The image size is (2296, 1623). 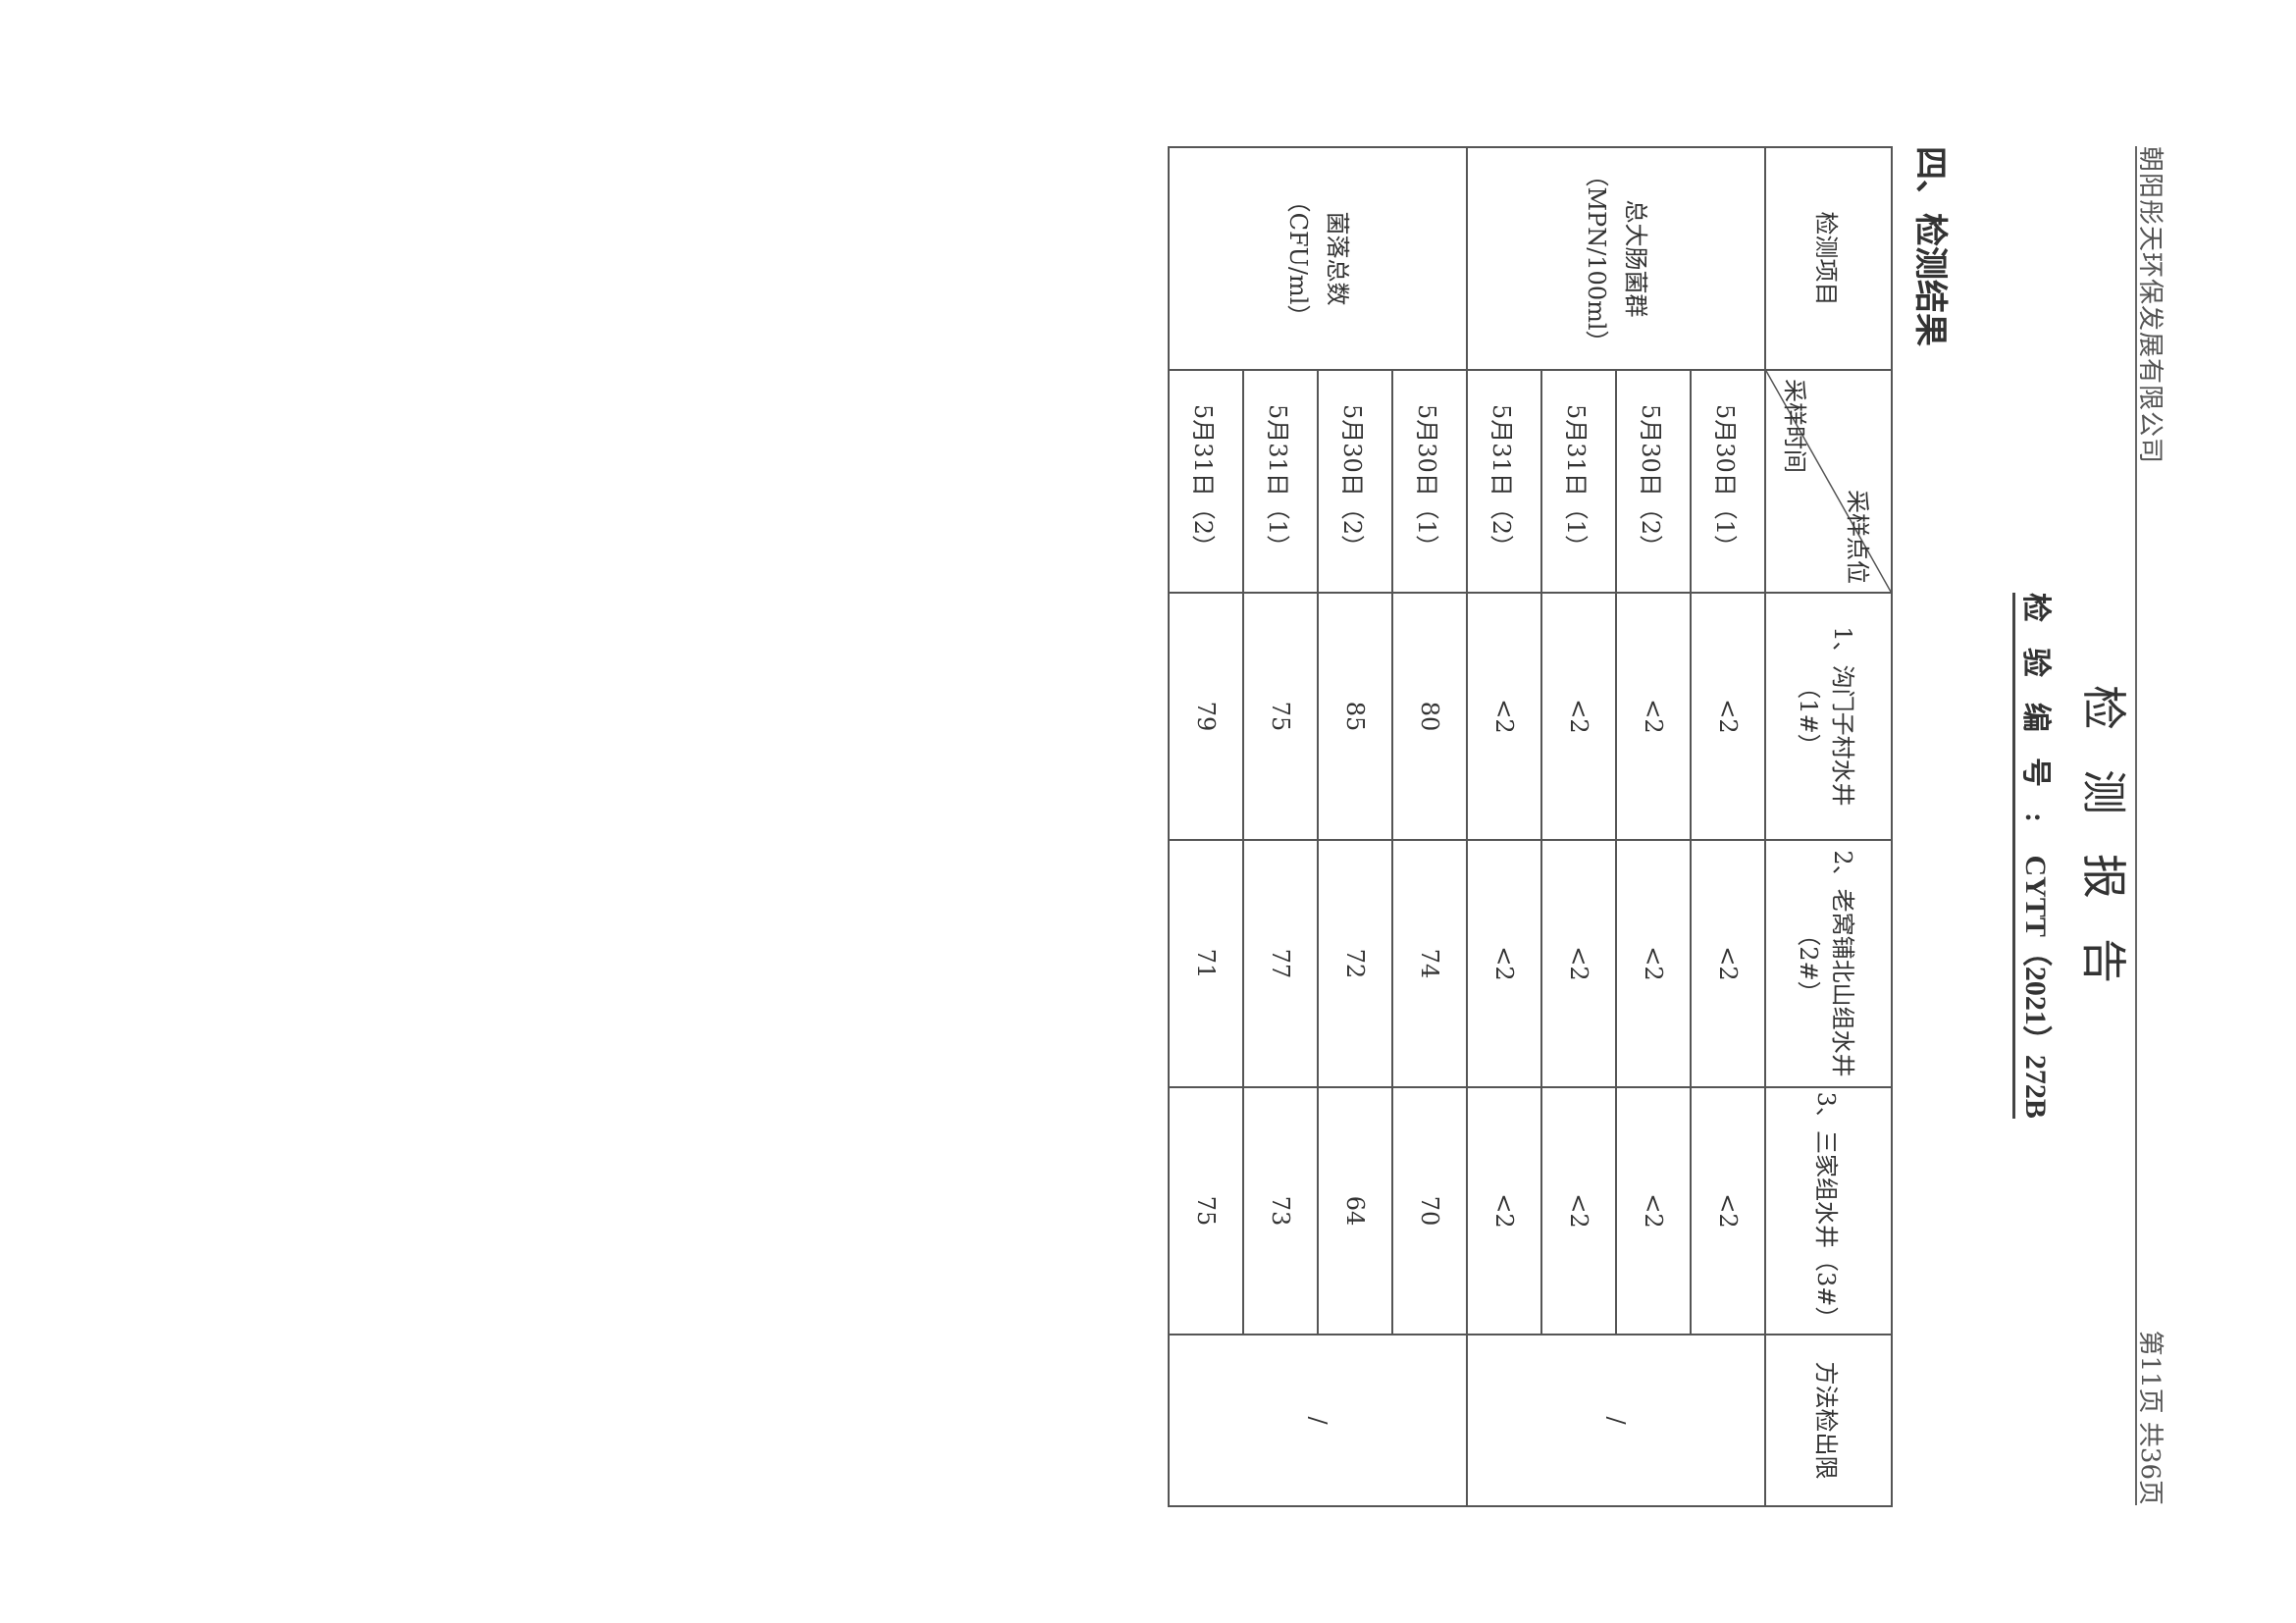 I want to click on result-value: 80, so click(x=1429, y=716).